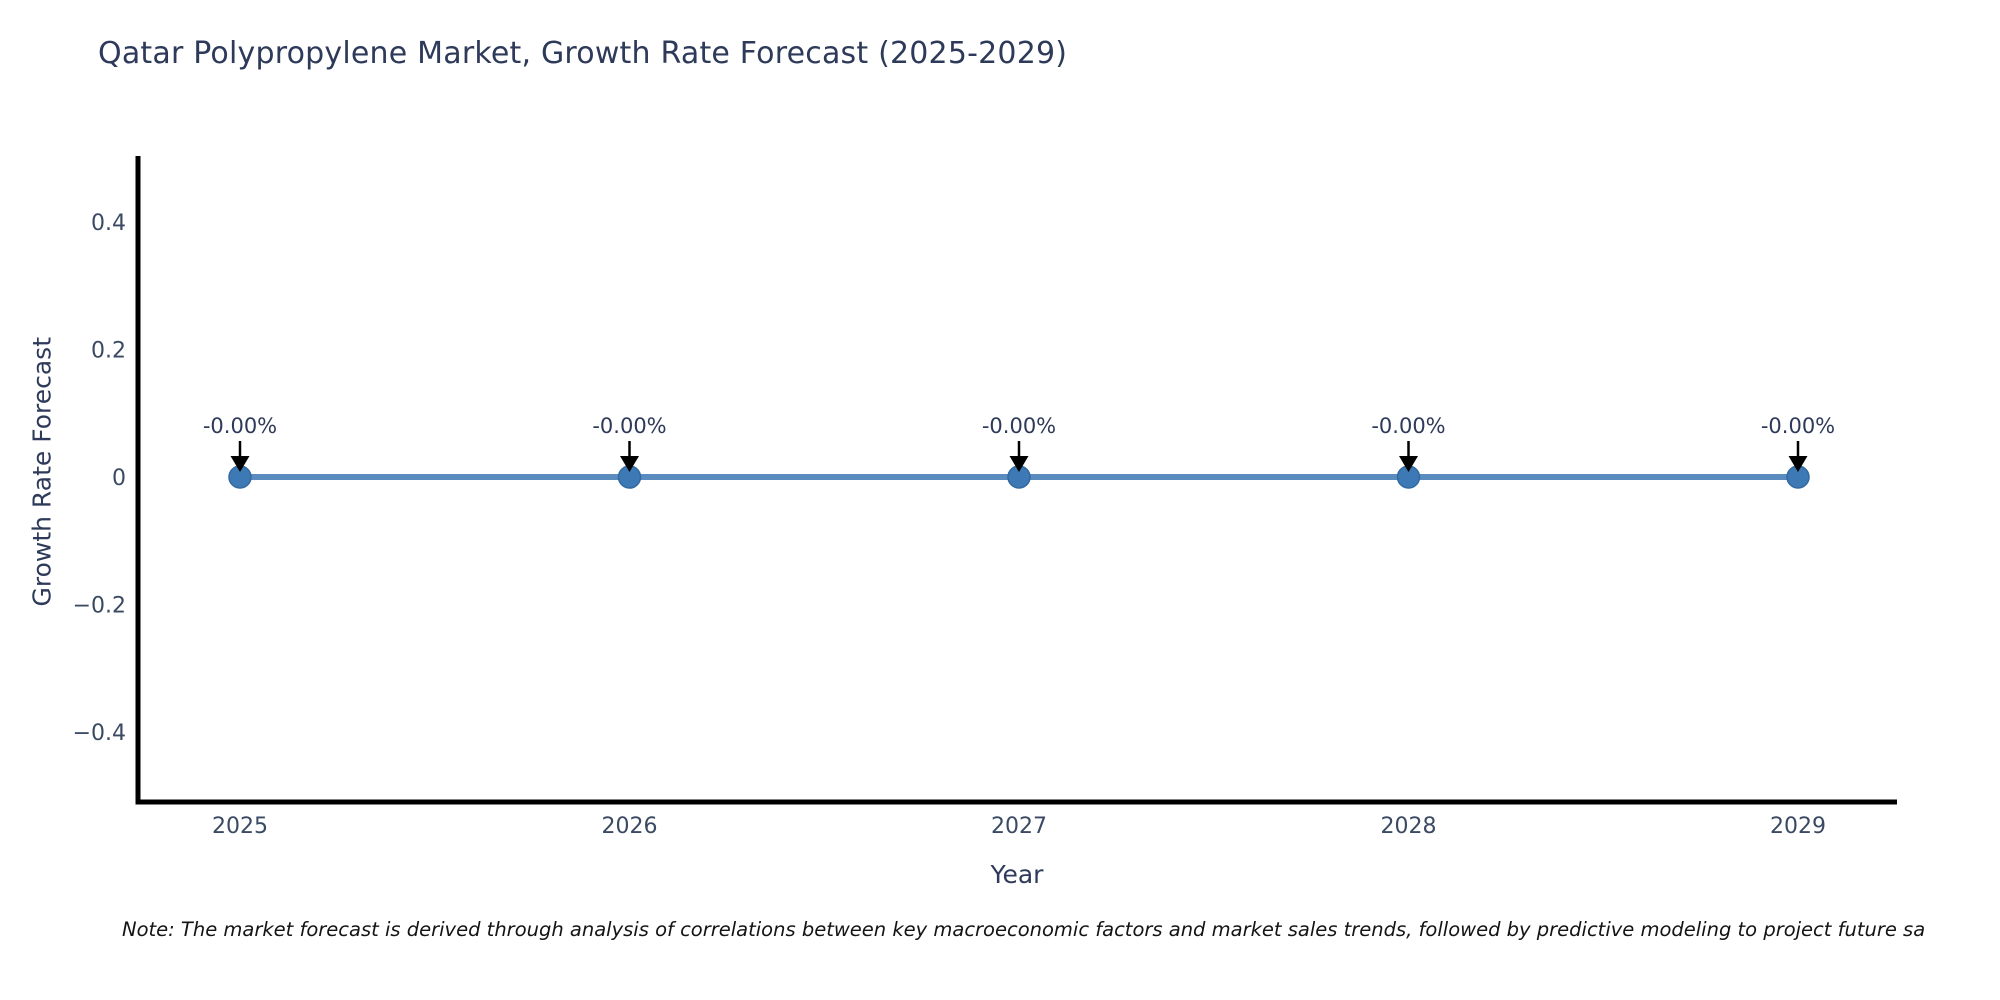  Describe the element at coordinates (1798, 826) in the screenshot. I see `x-tick-label: 2029` at that location.